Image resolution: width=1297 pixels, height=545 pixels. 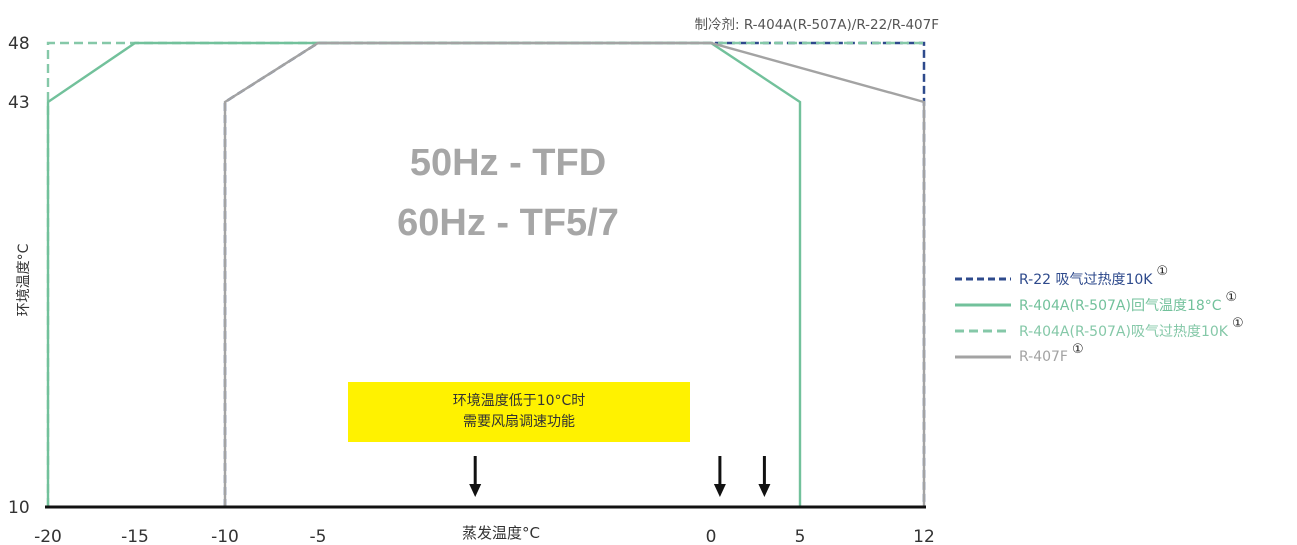 What do you see at coordinates (225, 536) in the screenshot?
I see `x-tick-label: -10` at bounding box center [225, 536].